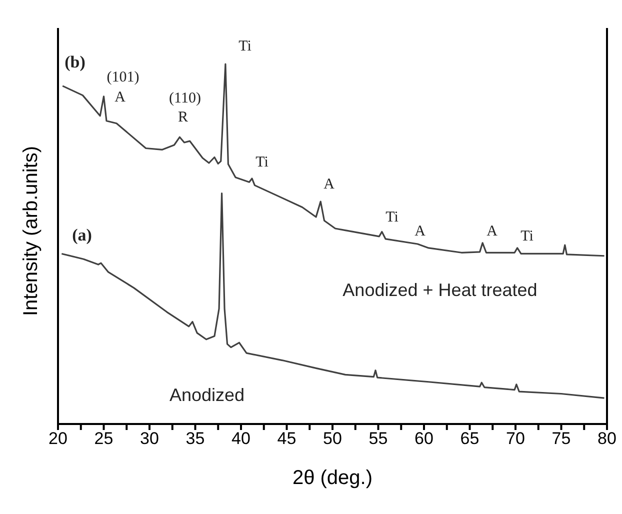 This screenshot has height=514, width=622. What do you see at coordinates (207, 395) in the screenshot?
I see `annotation: Anodized` at bounding box center [207, 395].